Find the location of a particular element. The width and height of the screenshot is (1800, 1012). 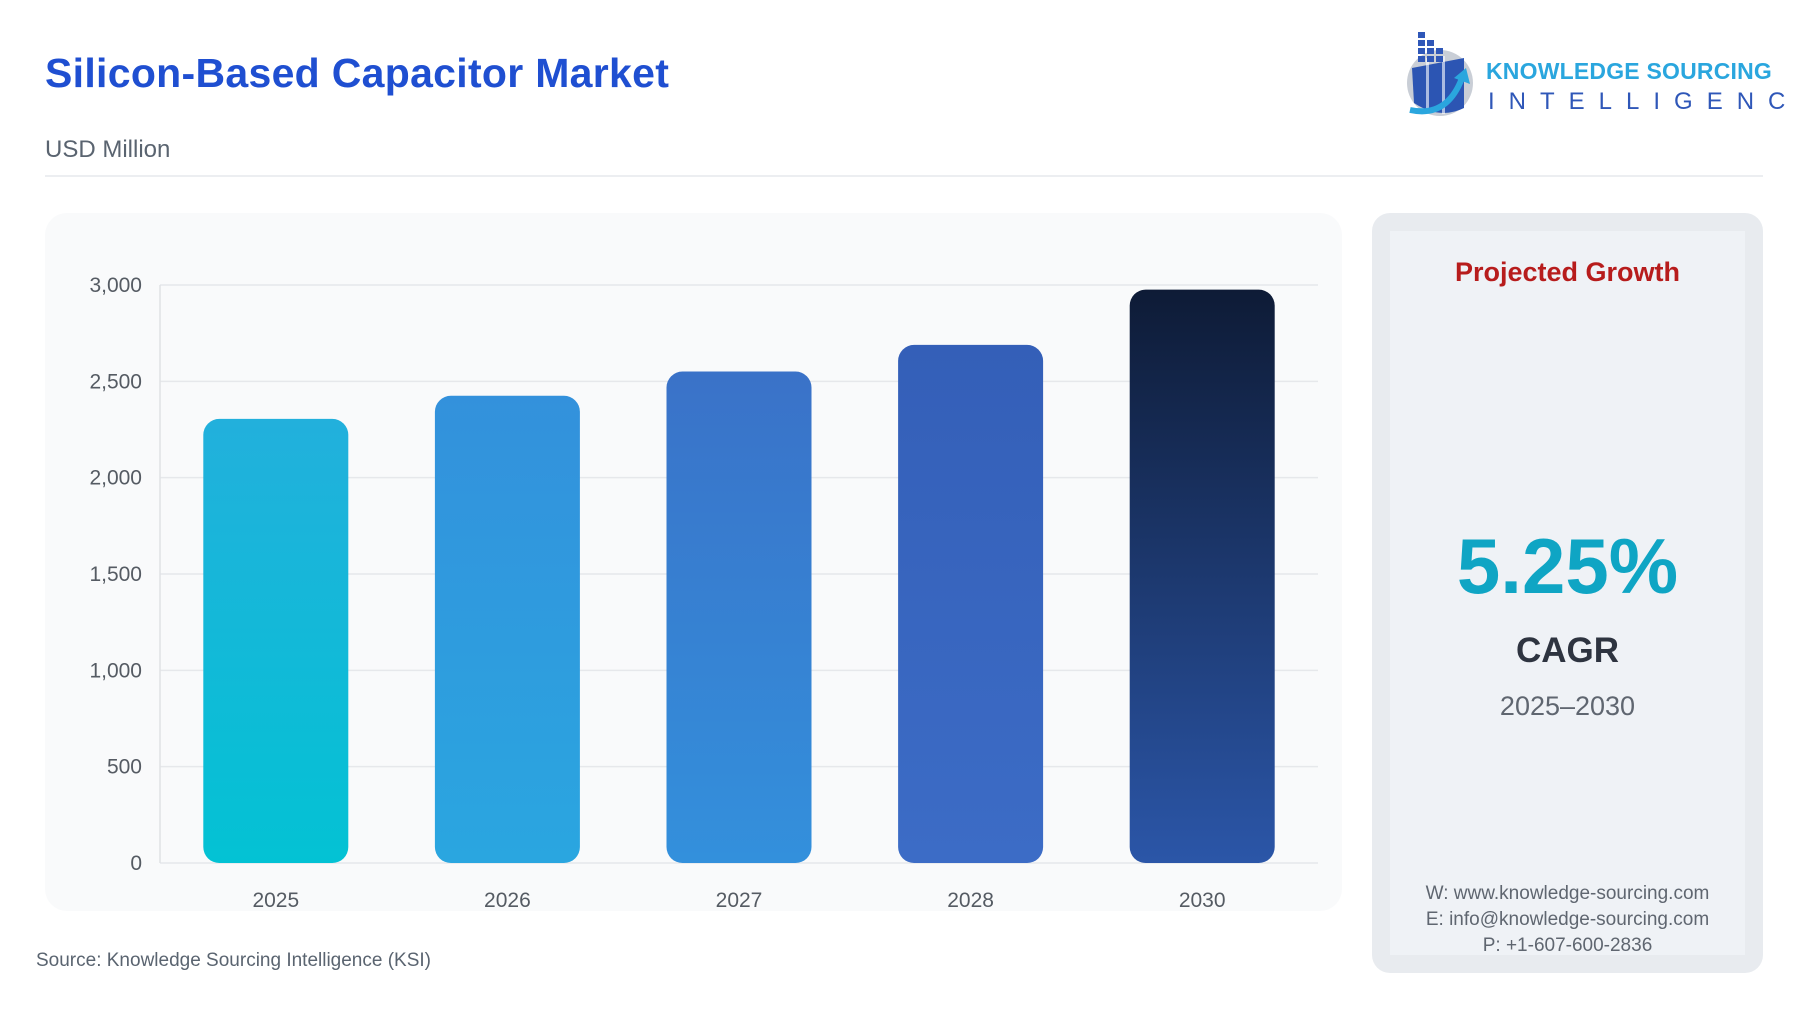

y-tick-label: 1,500 is located at coordinates (115, 574).